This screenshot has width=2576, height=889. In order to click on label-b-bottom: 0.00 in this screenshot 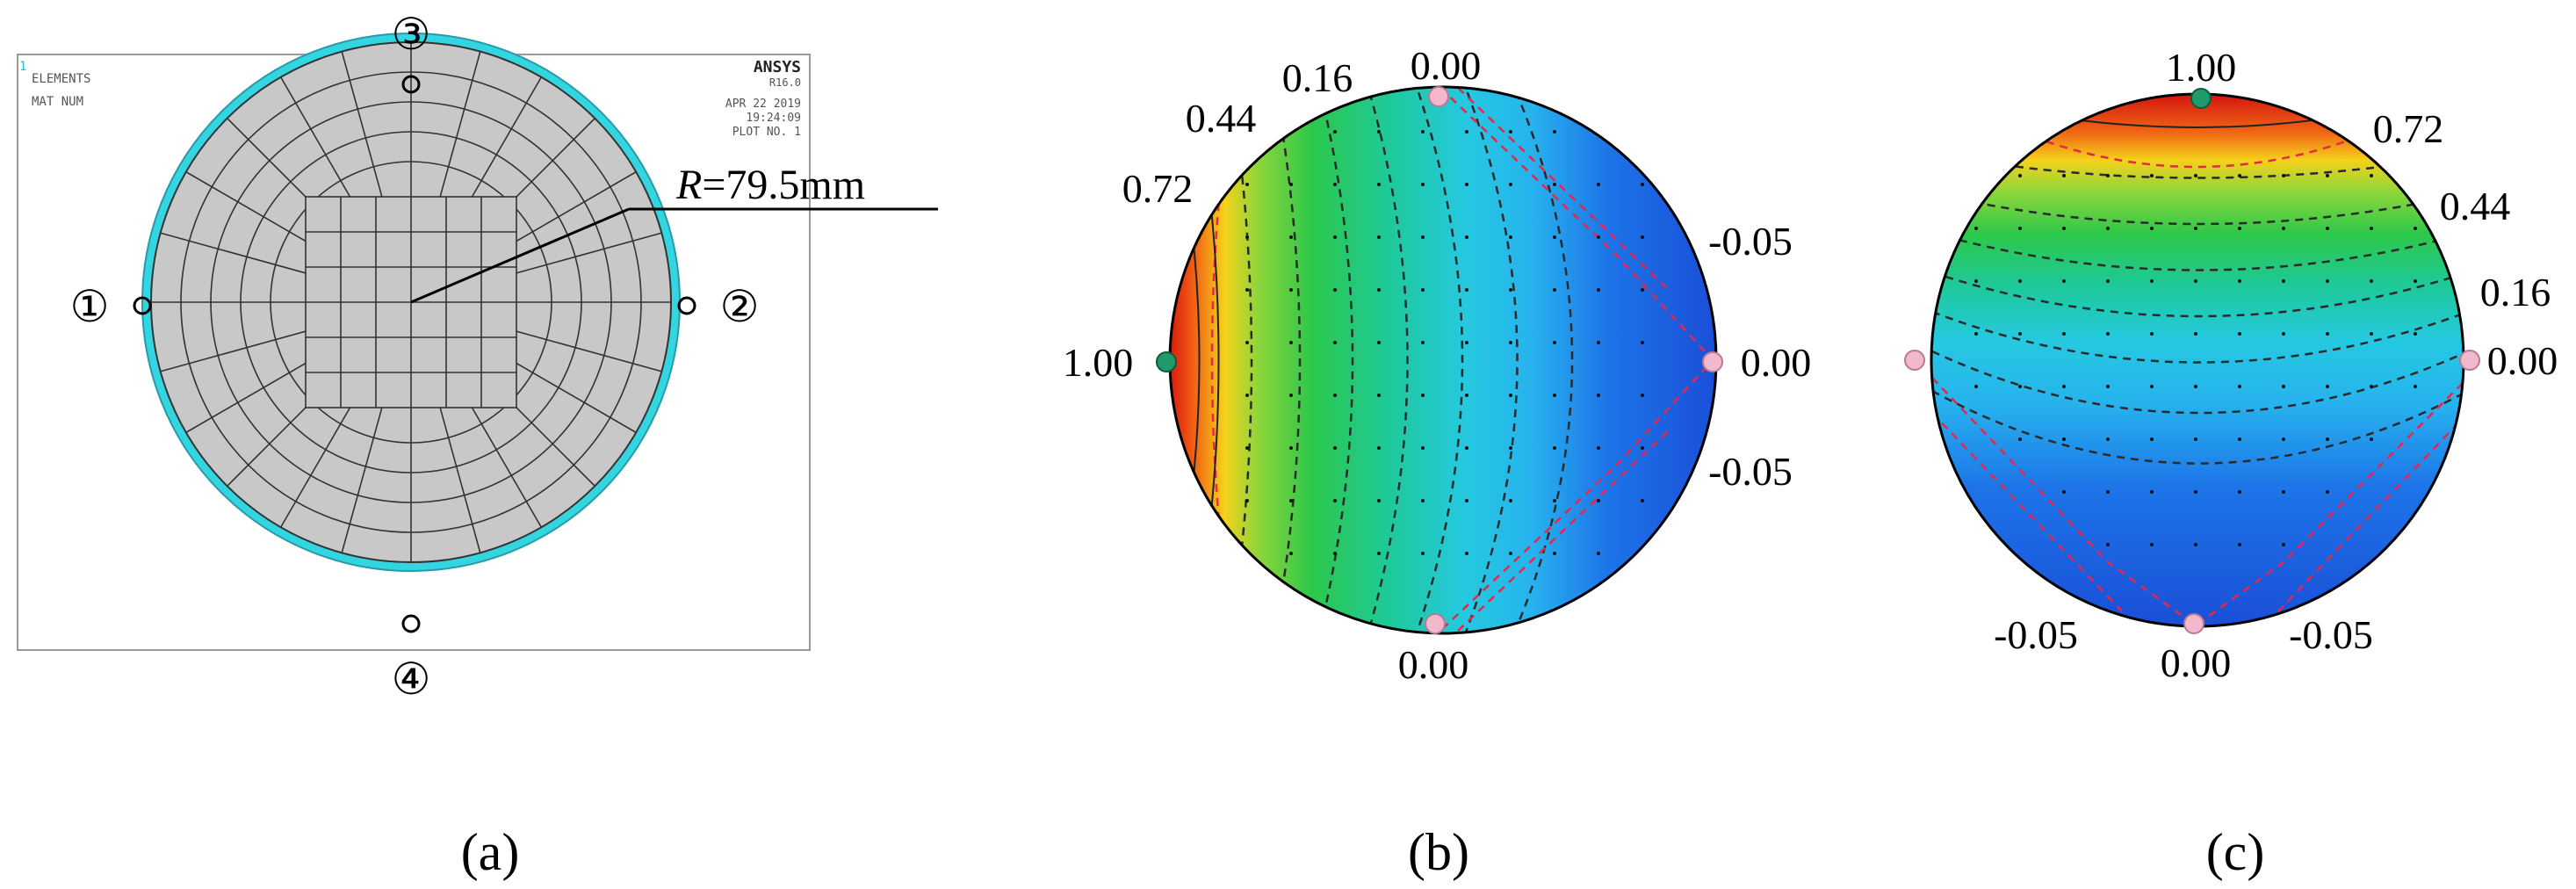, I will do `click(1433, 664)`.